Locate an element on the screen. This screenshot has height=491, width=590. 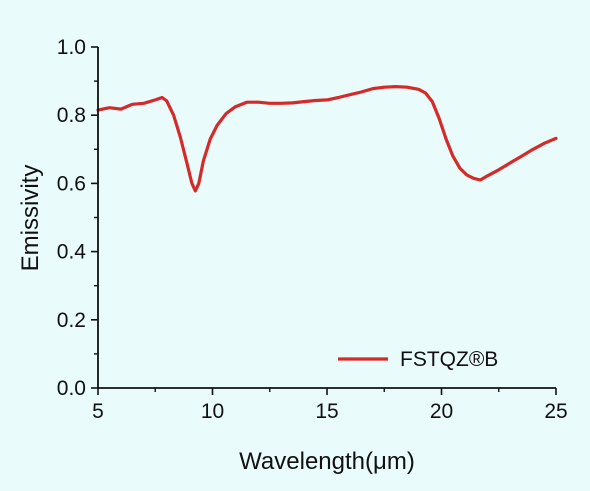
x-axis-title: Wavelength(μm) is located at coordinates (327, 461).